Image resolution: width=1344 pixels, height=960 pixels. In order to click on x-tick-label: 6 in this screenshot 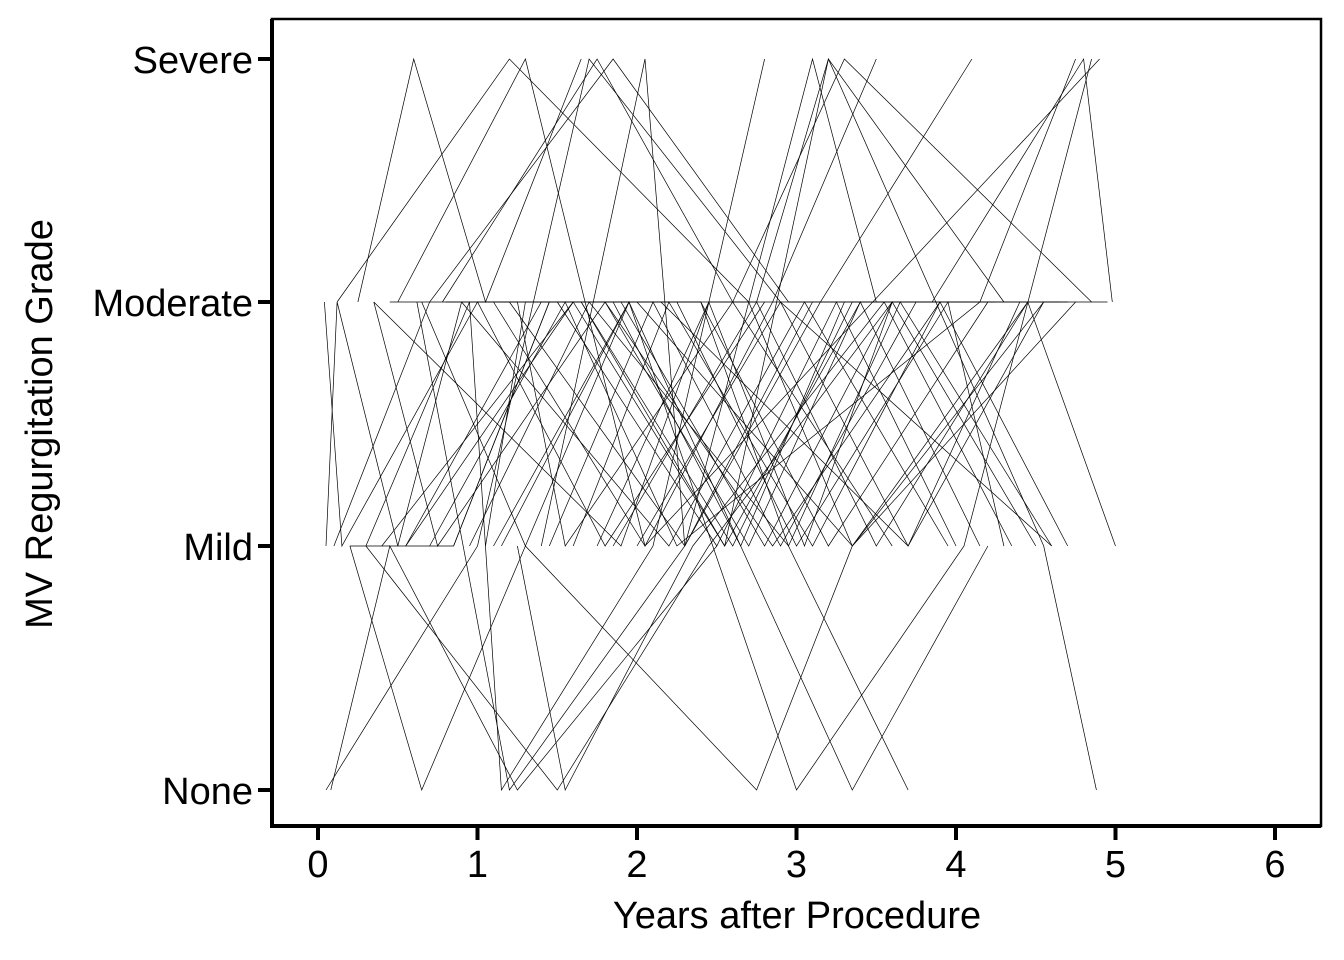, I will do `click(1274, 865)`.